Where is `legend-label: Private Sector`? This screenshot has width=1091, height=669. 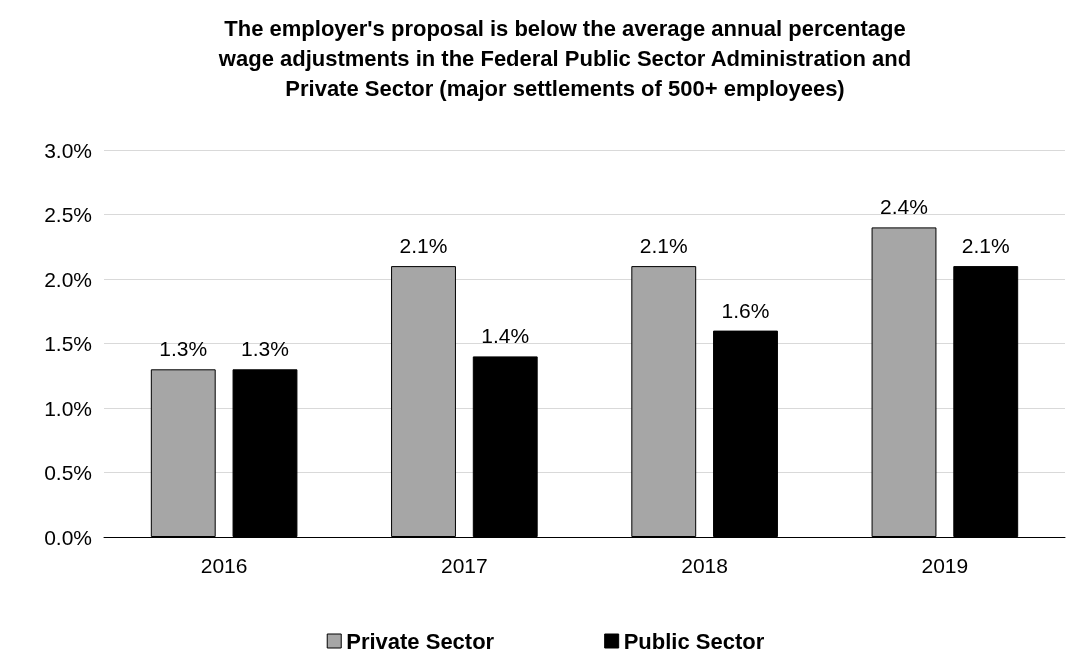 legend-label: Private Sector is located at coordinates (420, 641).